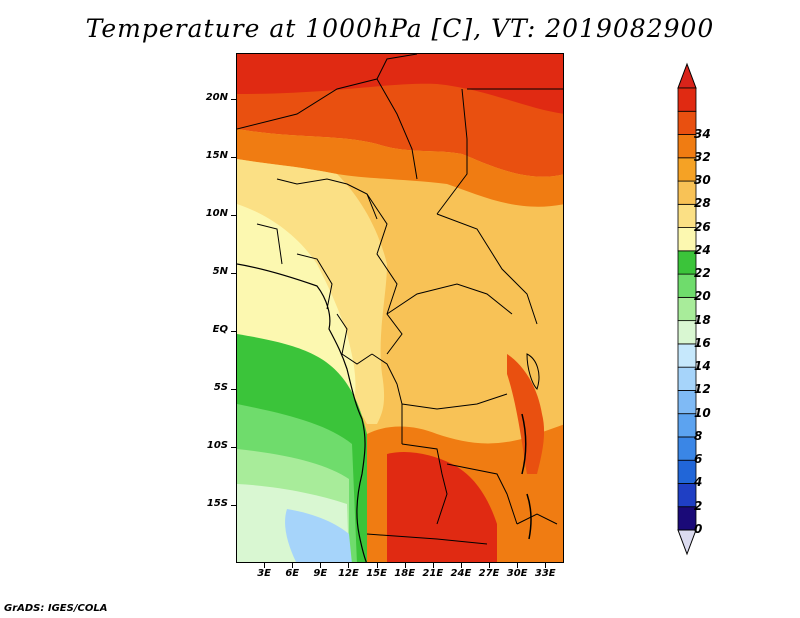  Describe the element at coordinates (56, 608) in the screenshot. I see `footer-credit: GrADS: IGES/COLA` at that location.